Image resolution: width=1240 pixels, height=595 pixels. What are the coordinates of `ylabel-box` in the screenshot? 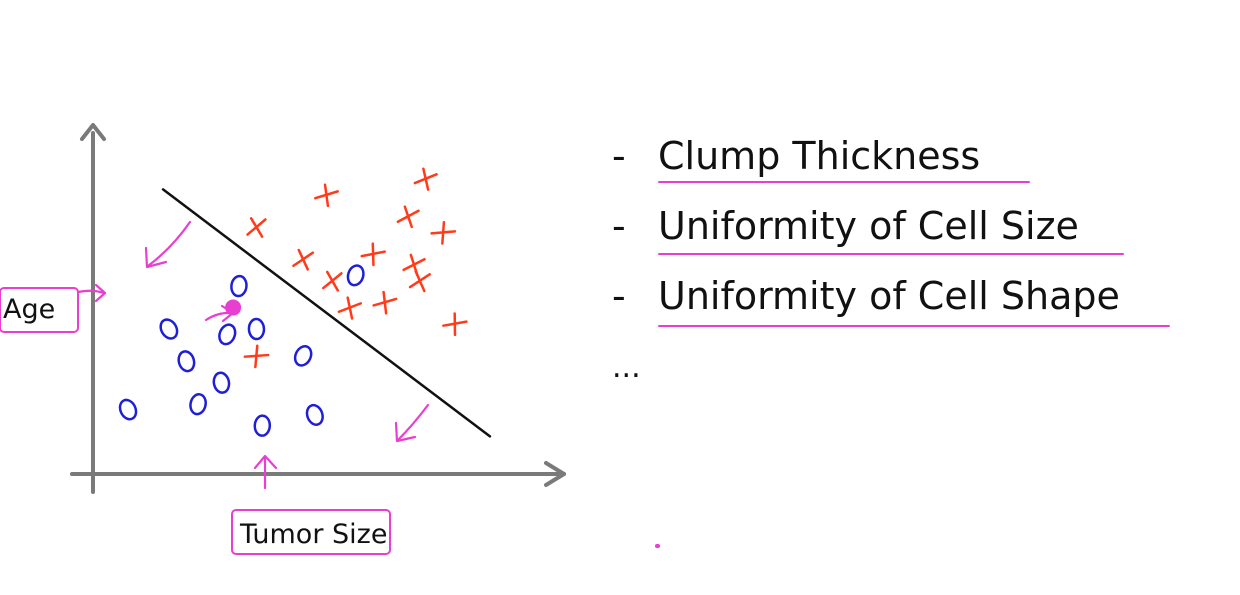 It's located at (39, 310).